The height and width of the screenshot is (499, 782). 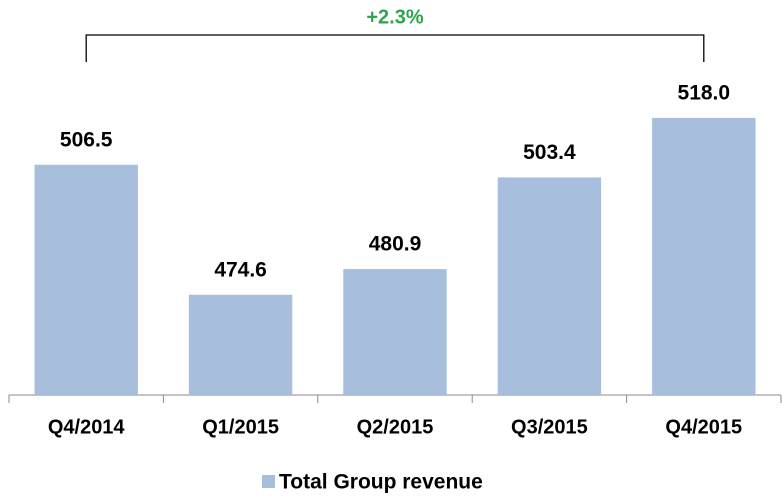 I want to click on x-tick-label: Q1/2015, so click(x=240, y=427).